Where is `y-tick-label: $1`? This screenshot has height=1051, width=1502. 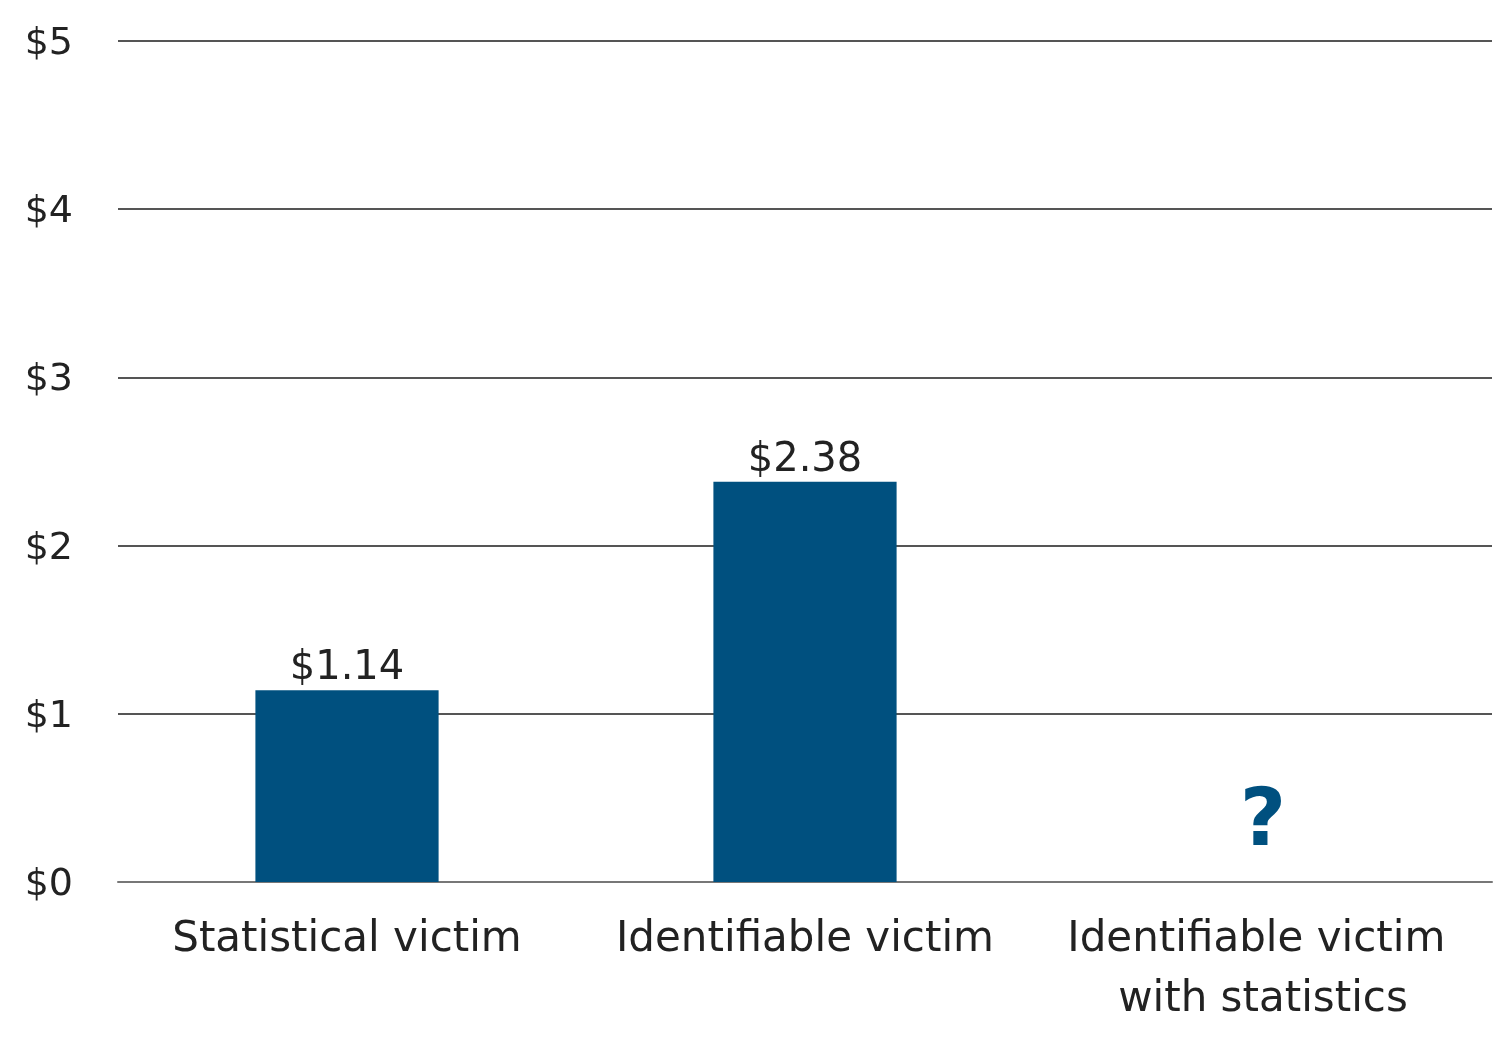
y-tick-label: $1 is located at coordinates (48, 713).